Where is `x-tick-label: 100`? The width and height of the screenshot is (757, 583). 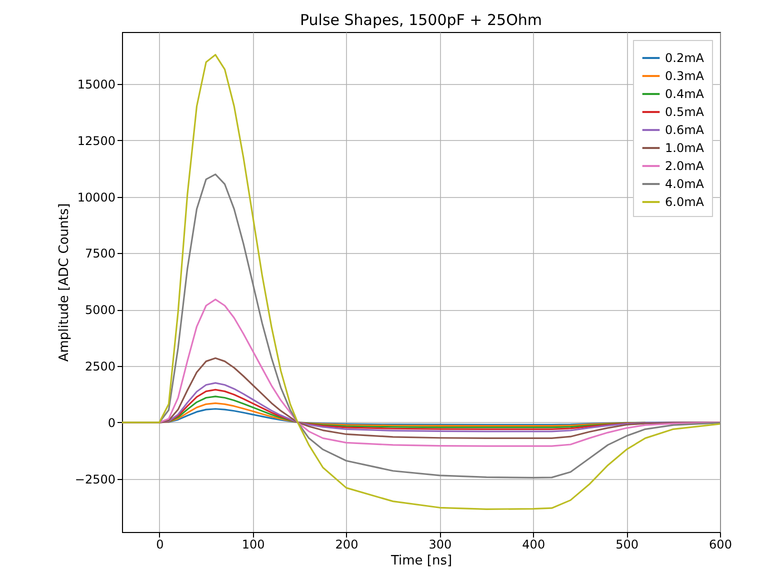
x-tick-label: 100 is located at coordinates (253, 545).